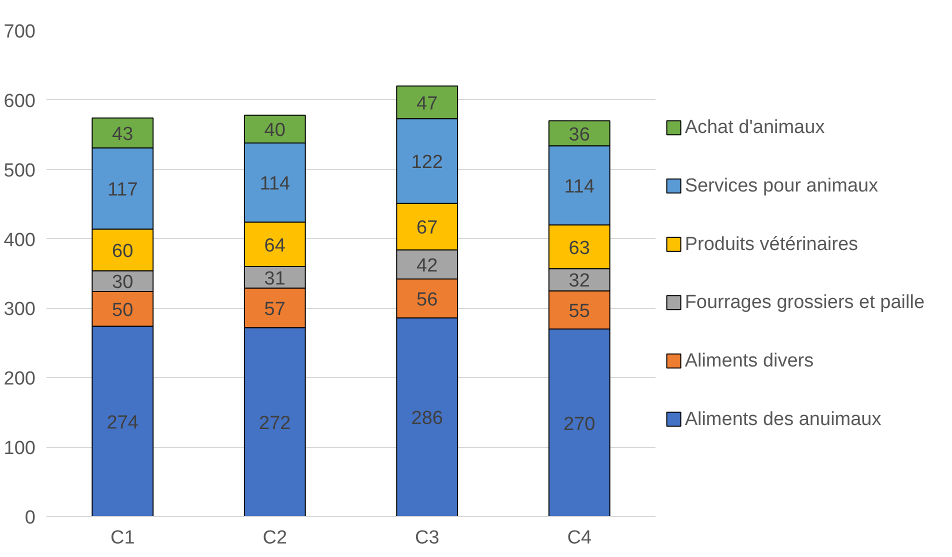 This screenshot has width=952, height=557. I want to click on data-label: 270, so click(580, 424).